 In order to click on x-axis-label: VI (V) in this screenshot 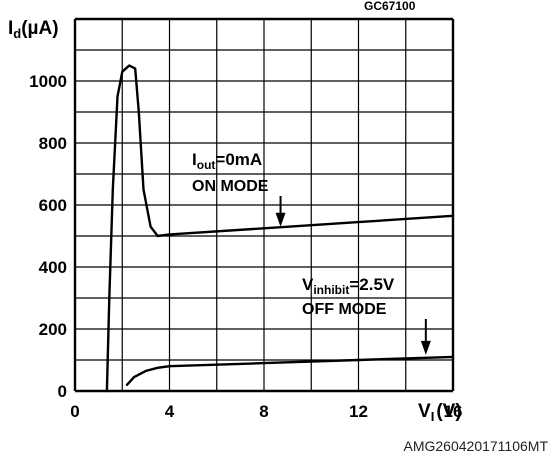, I will do `click(440, 412)`.